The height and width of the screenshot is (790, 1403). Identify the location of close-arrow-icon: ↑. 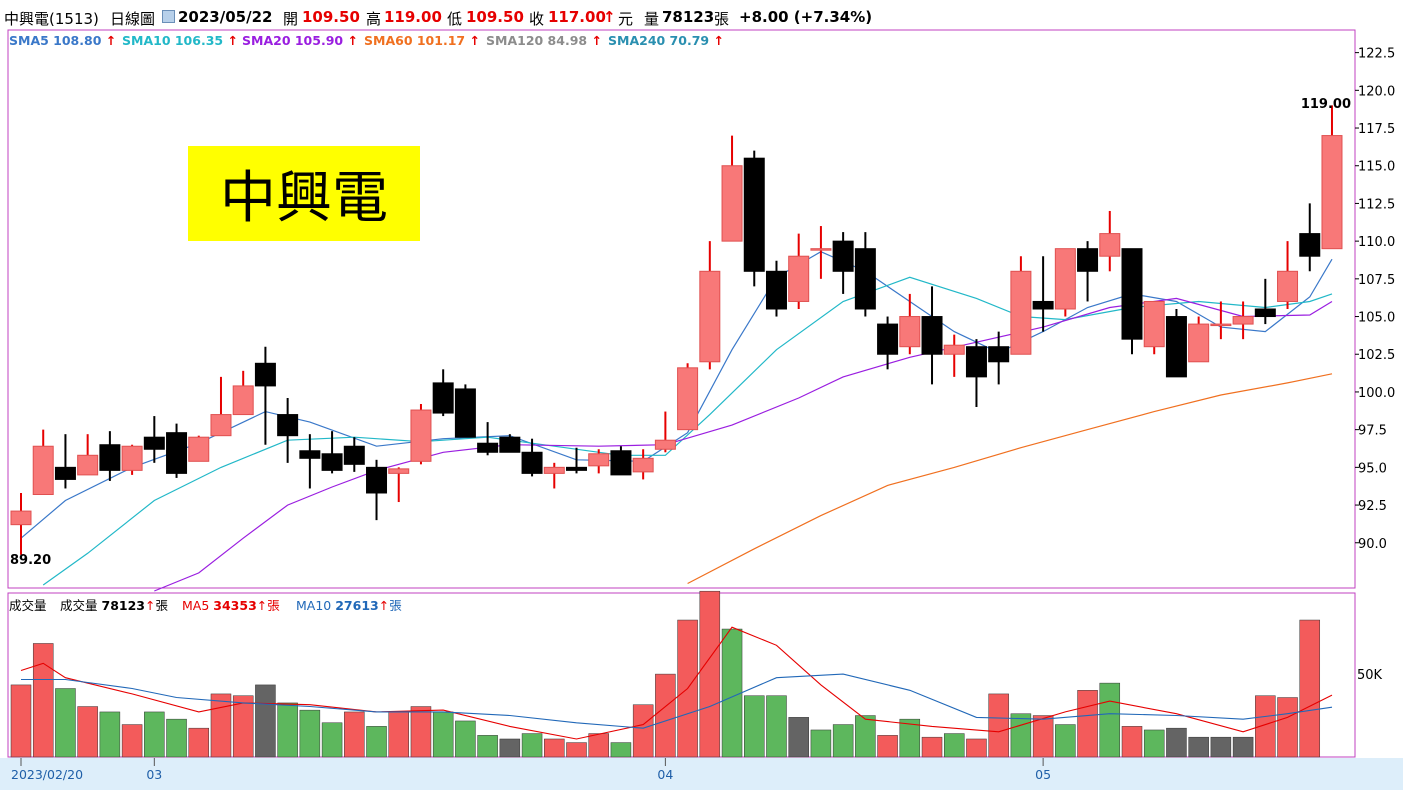
(609, 17).